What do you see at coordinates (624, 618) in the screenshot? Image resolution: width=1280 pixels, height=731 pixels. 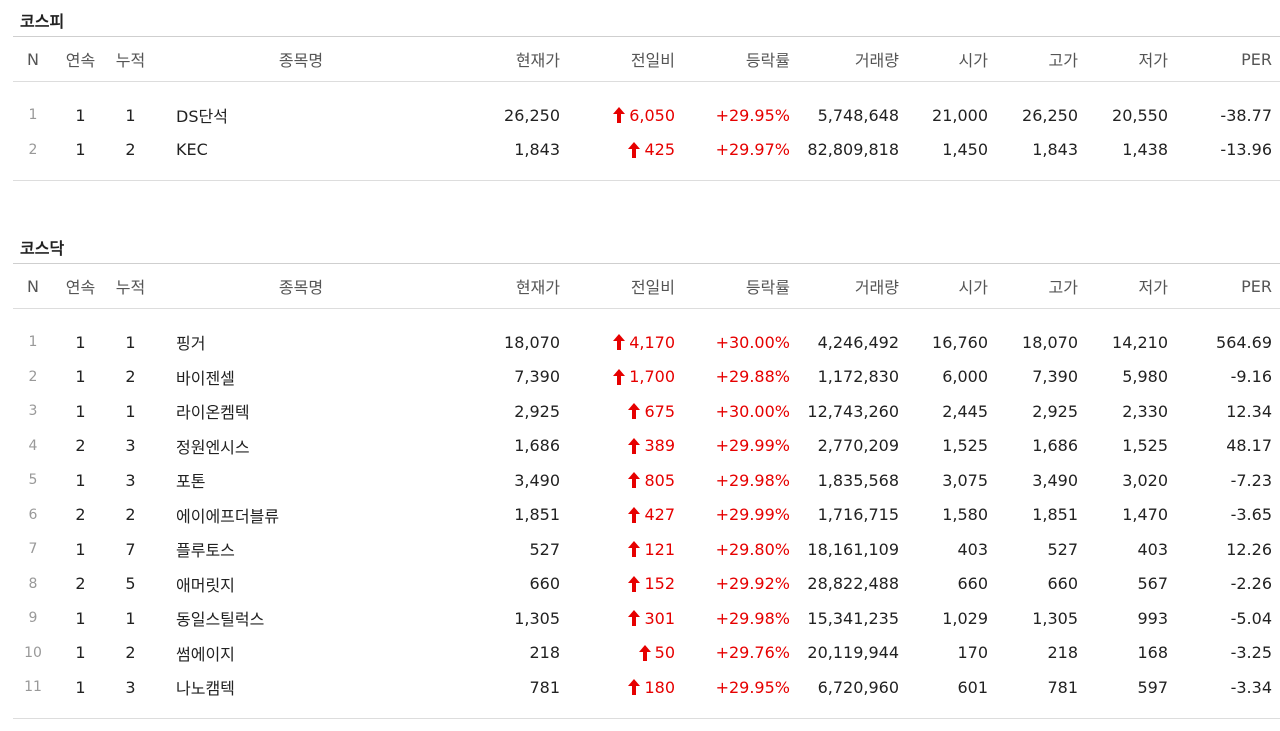 I see `change-cell: 301` at bounding box center [624, 618].